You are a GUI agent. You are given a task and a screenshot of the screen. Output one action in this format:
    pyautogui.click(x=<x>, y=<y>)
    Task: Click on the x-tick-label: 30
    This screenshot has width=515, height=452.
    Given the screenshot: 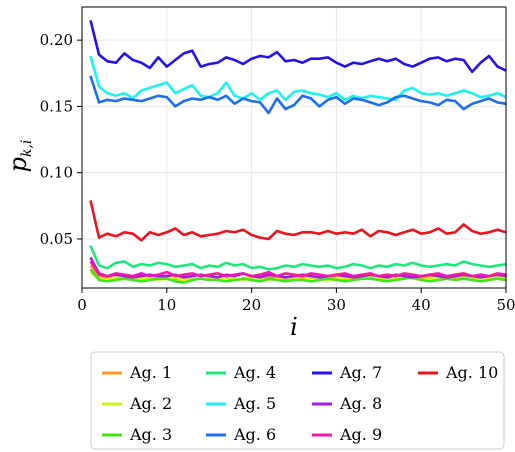 What is the action you would take?
    pyautogui.click(x=336, y=305)
    